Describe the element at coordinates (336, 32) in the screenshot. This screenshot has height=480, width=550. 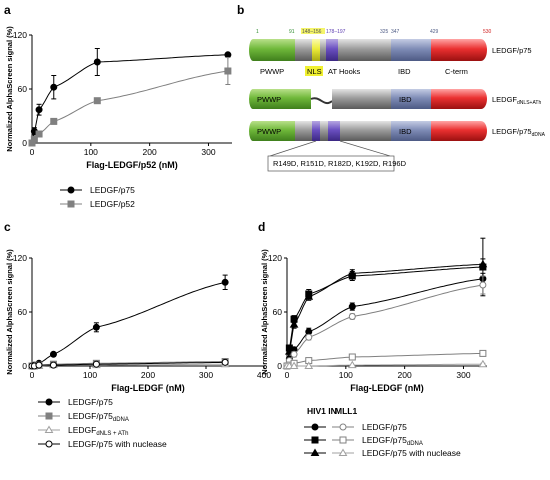
I see `residue-178-197: 178–197` at that location.